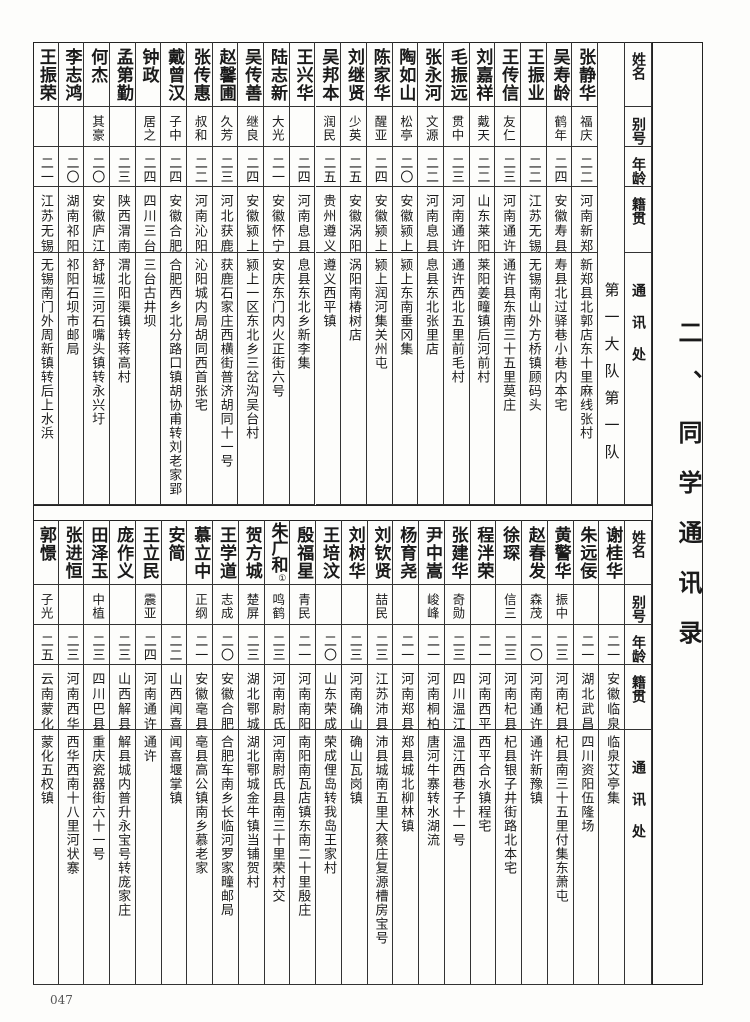 The image size is (750, 1022). I want to click on student-address: 湖北鄂城金牛镇当铺贺村, so click(251, 812).